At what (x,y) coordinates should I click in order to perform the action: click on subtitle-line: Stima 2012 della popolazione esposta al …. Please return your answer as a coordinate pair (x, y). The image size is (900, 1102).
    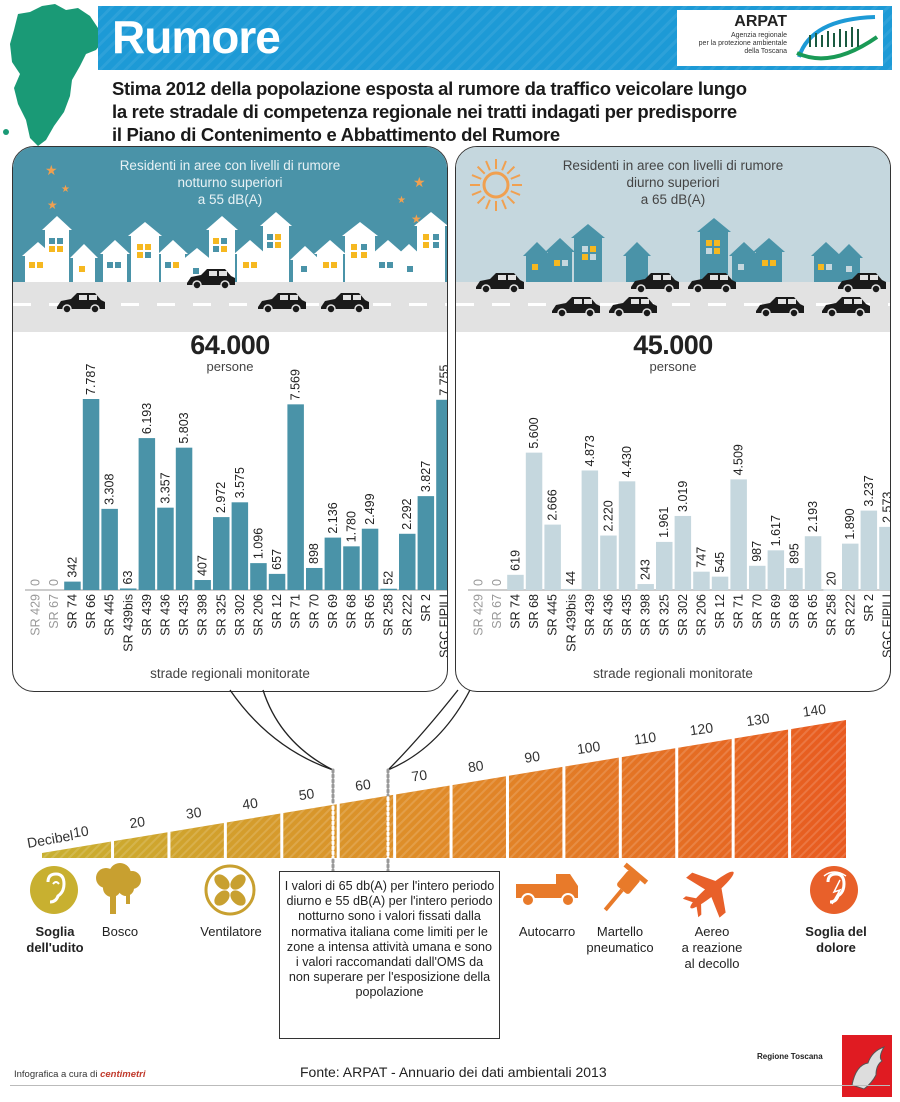
    Looking at the image, I should click on (429, 88).